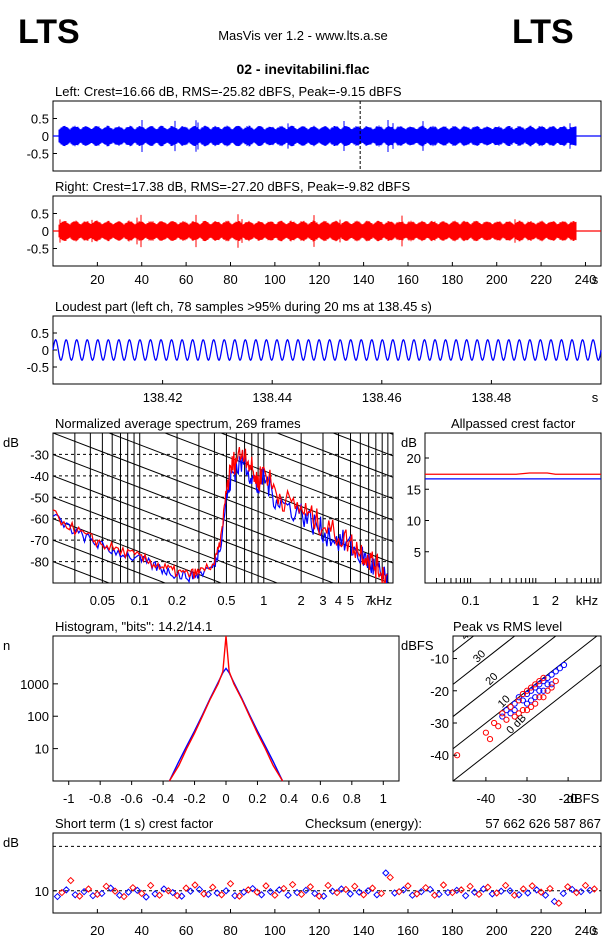  Describe the element at coordinates (568, 798) in the screenshot. I see `xtick-label: -20` at that location.